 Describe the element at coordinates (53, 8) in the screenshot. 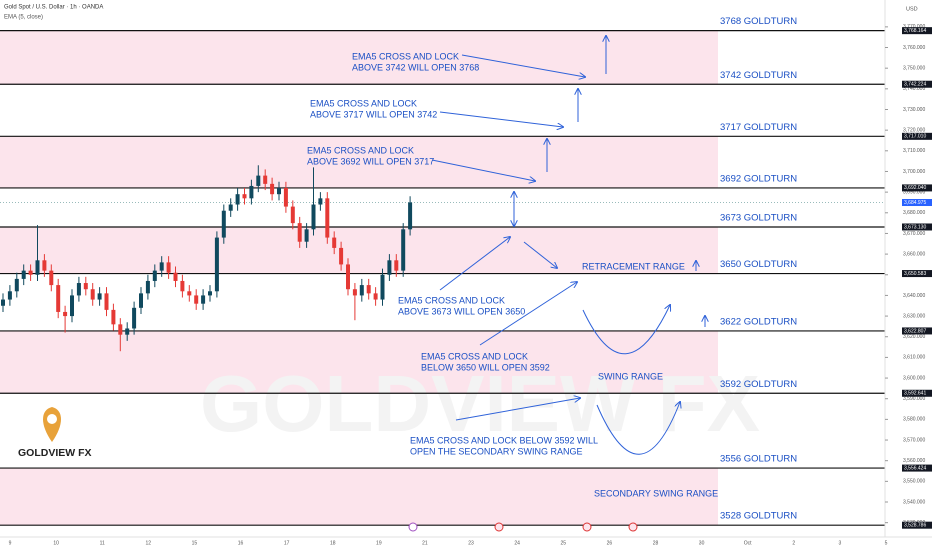

I see `symbol-title: Gold Spot / U.S. Dollar · 1h · OANDA` at that location.